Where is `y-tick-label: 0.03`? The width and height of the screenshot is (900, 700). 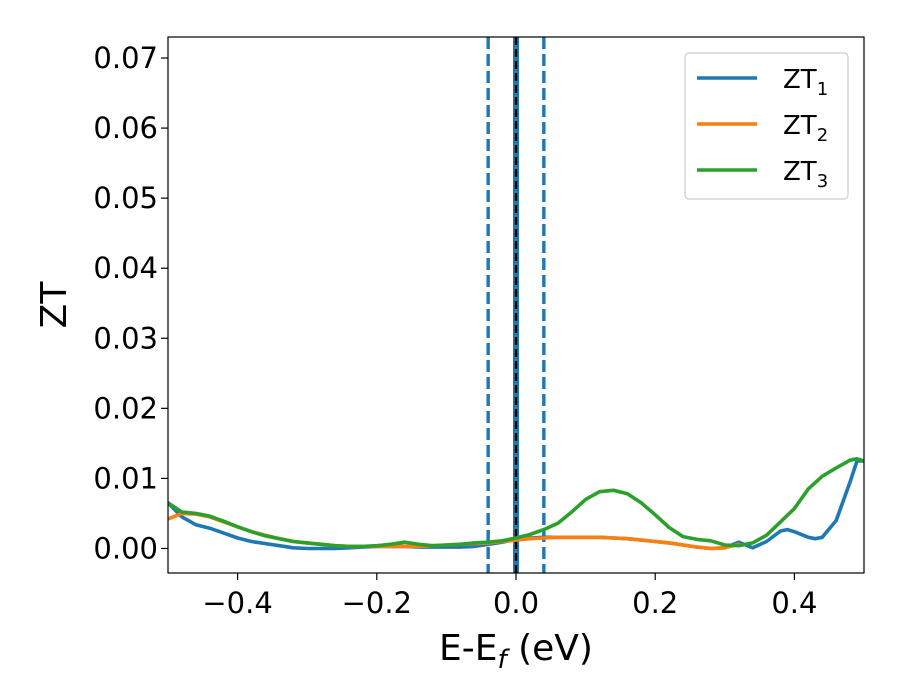 y-tick-label: 0.03 is located at coordinates (125, 338).